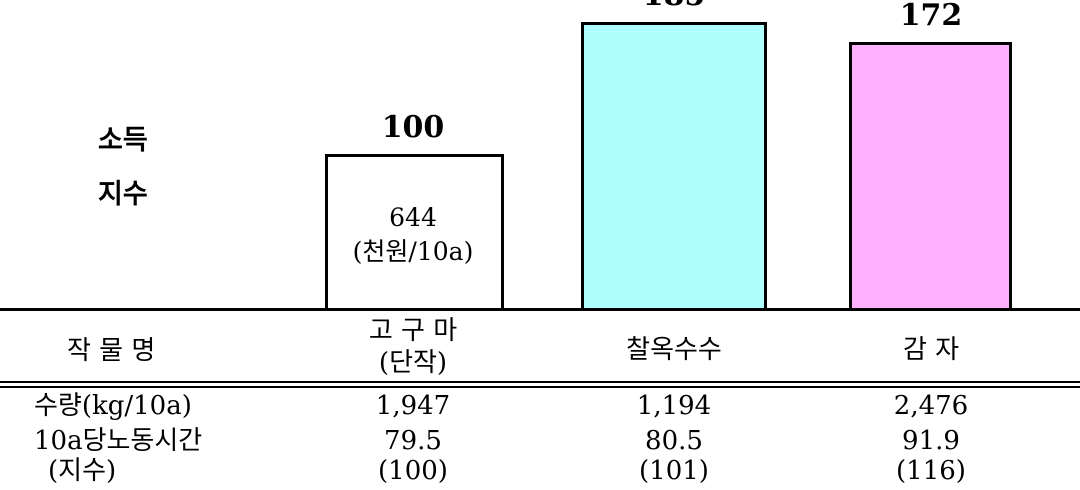 The width and height of the screenshot is (1080, 490). Describe the element at coordinates (413, 363) in the screenshot. I see `category-label-0-1: (단작)` at that location.